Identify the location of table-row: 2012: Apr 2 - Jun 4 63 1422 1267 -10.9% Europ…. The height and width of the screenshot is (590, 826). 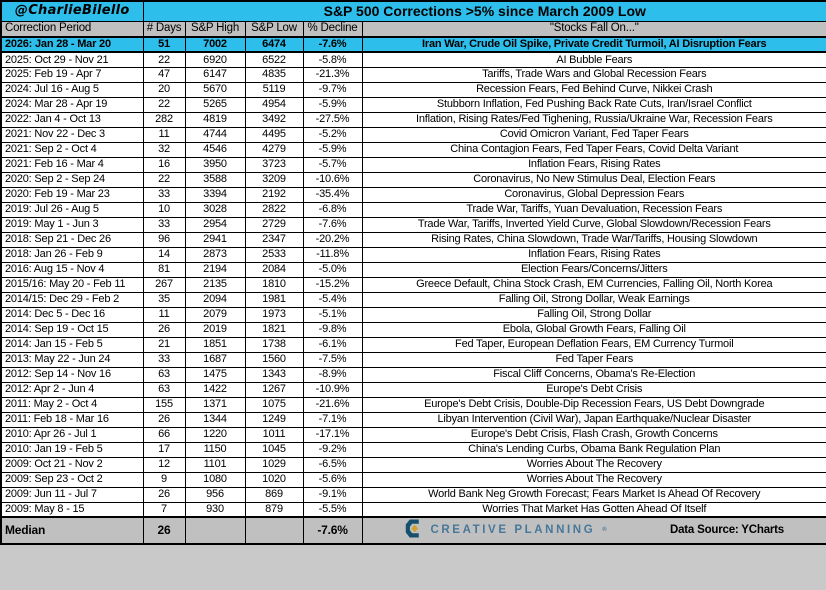
(413, 389).